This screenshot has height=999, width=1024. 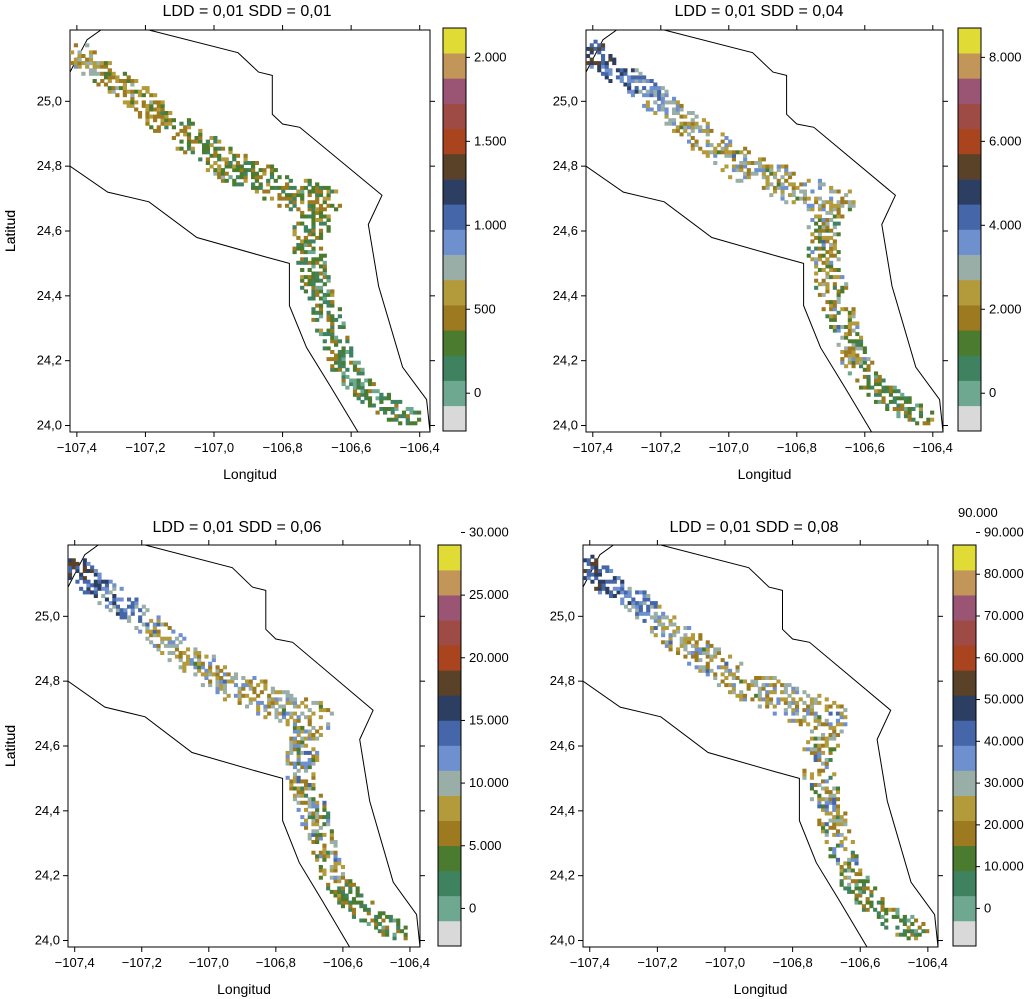 I want to click on colorbar-tick-label: 20.000, so click(x=1004, y=824).